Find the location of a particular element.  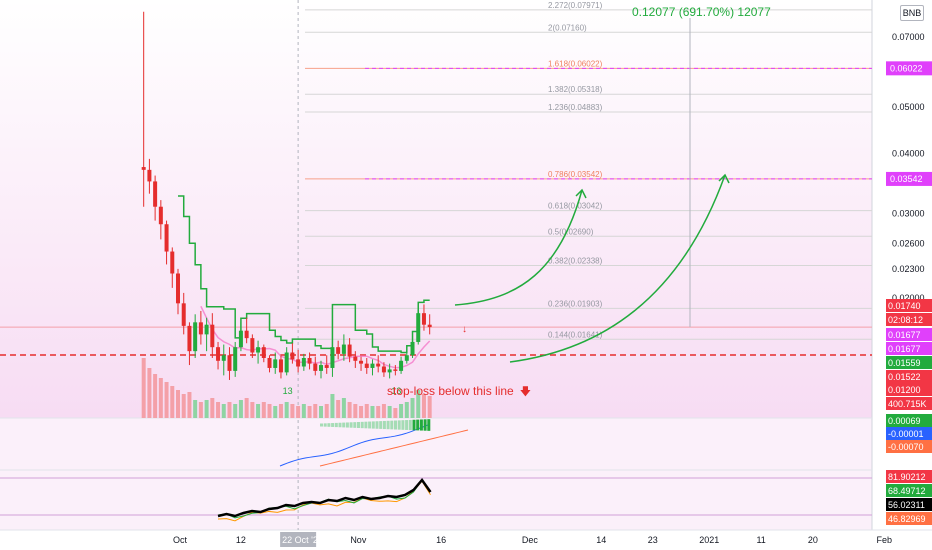

fib-level-label: 0.144(0.01641) is located at coordinates (575, 334).